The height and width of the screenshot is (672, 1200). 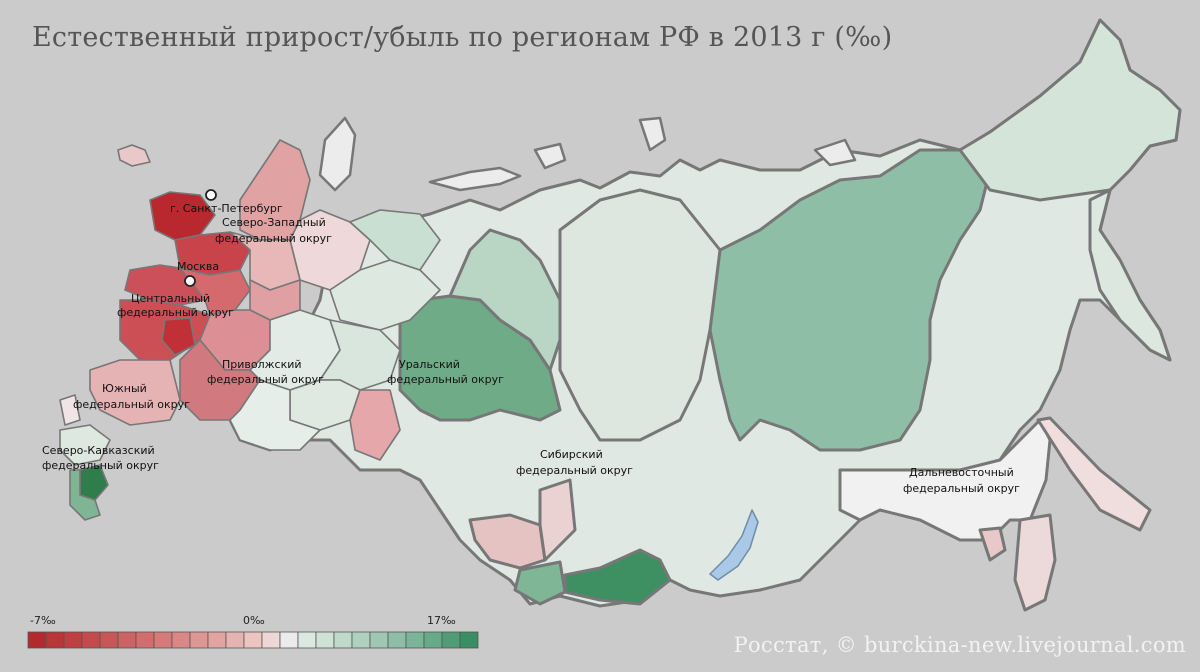 I want to click on legend-min-label: -7‰, so click(x=43, y=620).